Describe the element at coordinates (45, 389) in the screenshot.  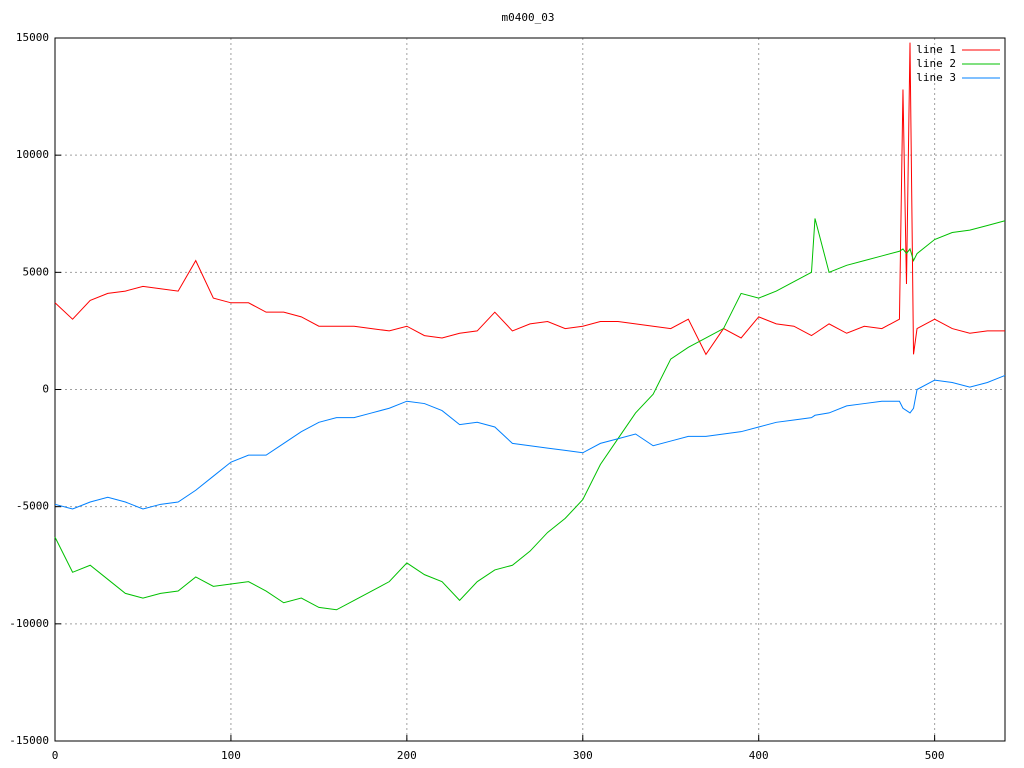
I see `y-tick-label: 0` at that location.